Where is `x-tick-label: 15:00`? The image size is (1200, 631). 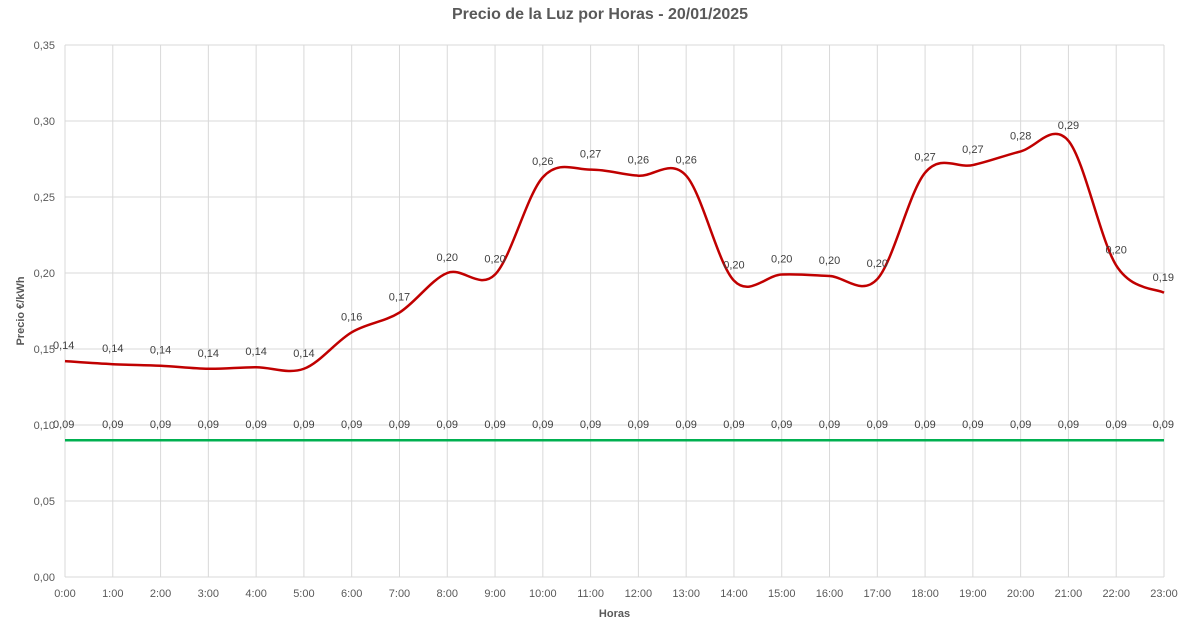 x-tick-label: 15:00 is located at coordinates (782, 594).